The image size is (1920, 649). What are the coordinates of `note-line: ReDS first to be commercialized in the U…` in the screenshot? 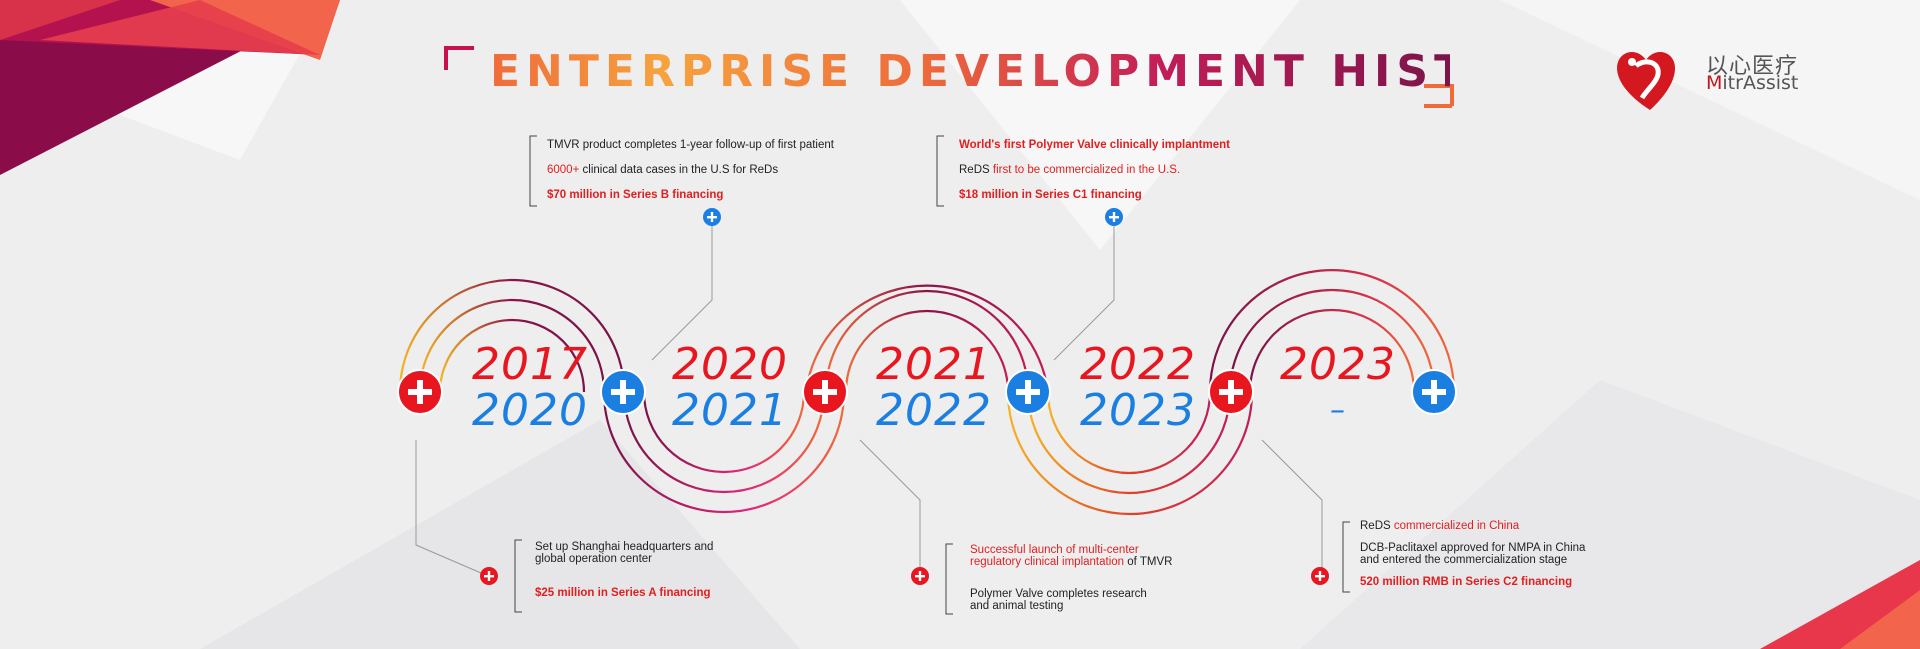 It's located at (1094, 170).